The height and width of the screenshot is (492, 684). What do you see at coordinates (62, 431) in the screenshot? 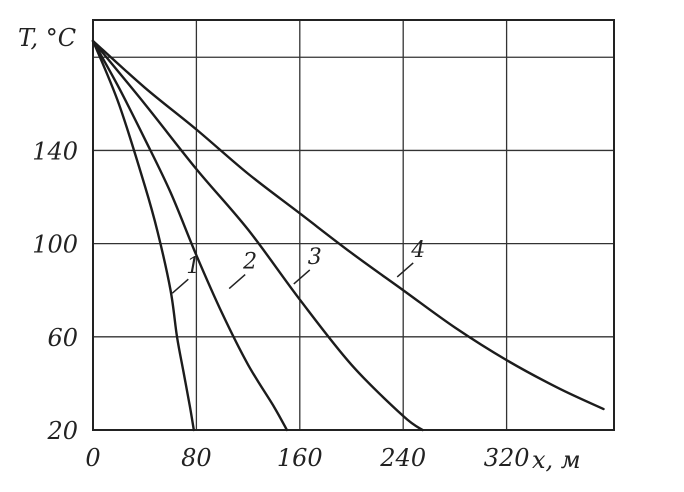
I see `y-tick-label: 20` at bounding box center [62, 431].